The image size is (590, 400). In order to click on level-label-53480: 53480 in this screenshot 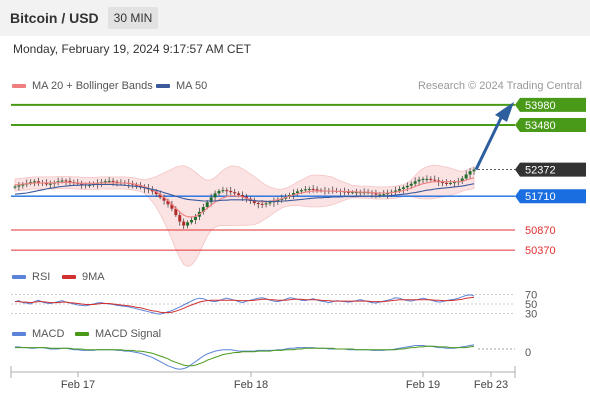, I will do `click(540, 126)`.